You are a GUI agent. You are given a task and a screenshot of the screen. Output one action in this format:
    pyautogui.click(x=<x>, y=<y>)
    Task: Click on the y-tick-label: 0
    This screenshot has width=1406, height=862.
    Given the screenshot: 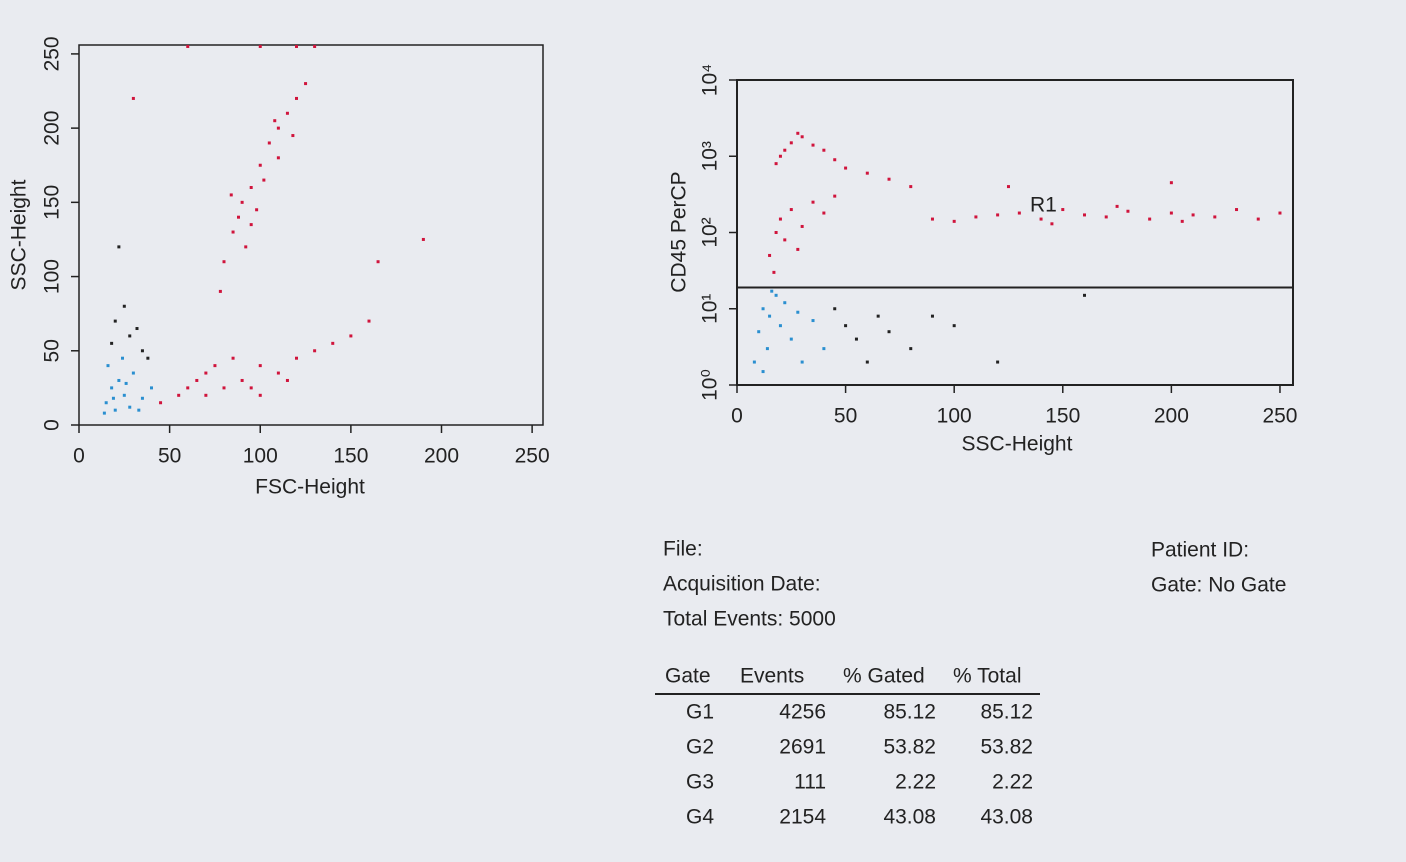 What is the action you would take?
    pyautogui.click(x=52, y=425)
    